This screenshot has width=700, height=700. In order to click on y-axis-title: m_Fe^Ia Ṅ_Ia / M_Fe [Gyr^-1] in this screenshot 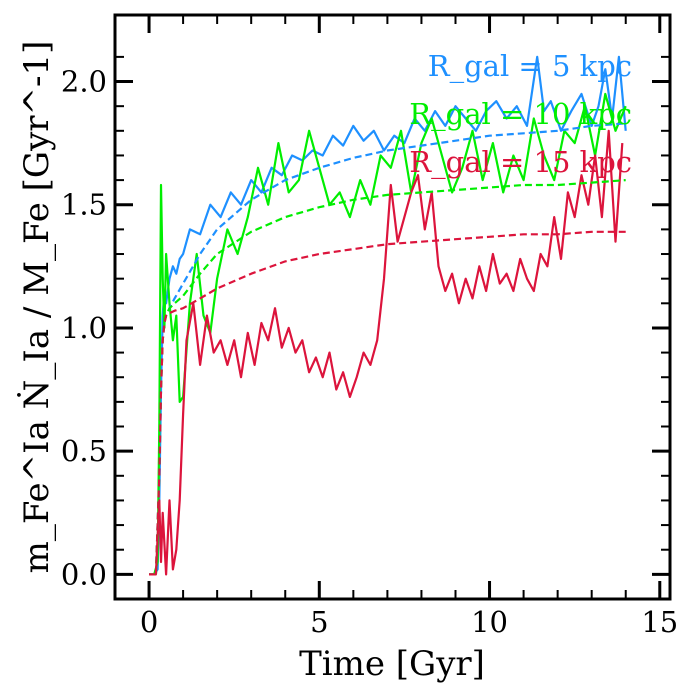, I will do `click(36, 307)`.